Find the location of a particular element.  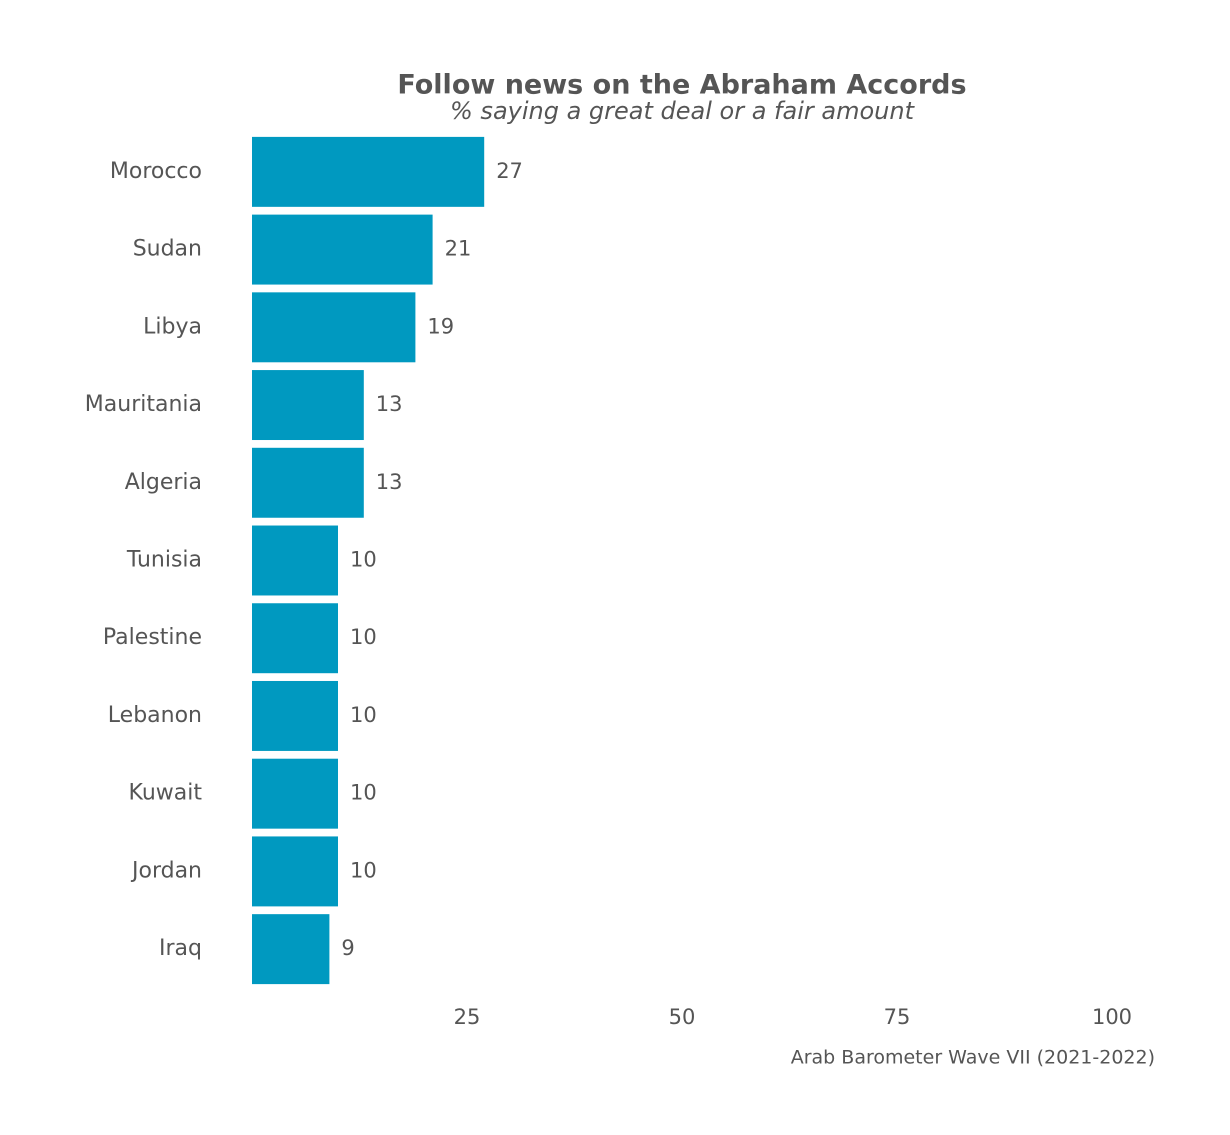

y-tick-label: Iraq is located at coordinates (180, 948).